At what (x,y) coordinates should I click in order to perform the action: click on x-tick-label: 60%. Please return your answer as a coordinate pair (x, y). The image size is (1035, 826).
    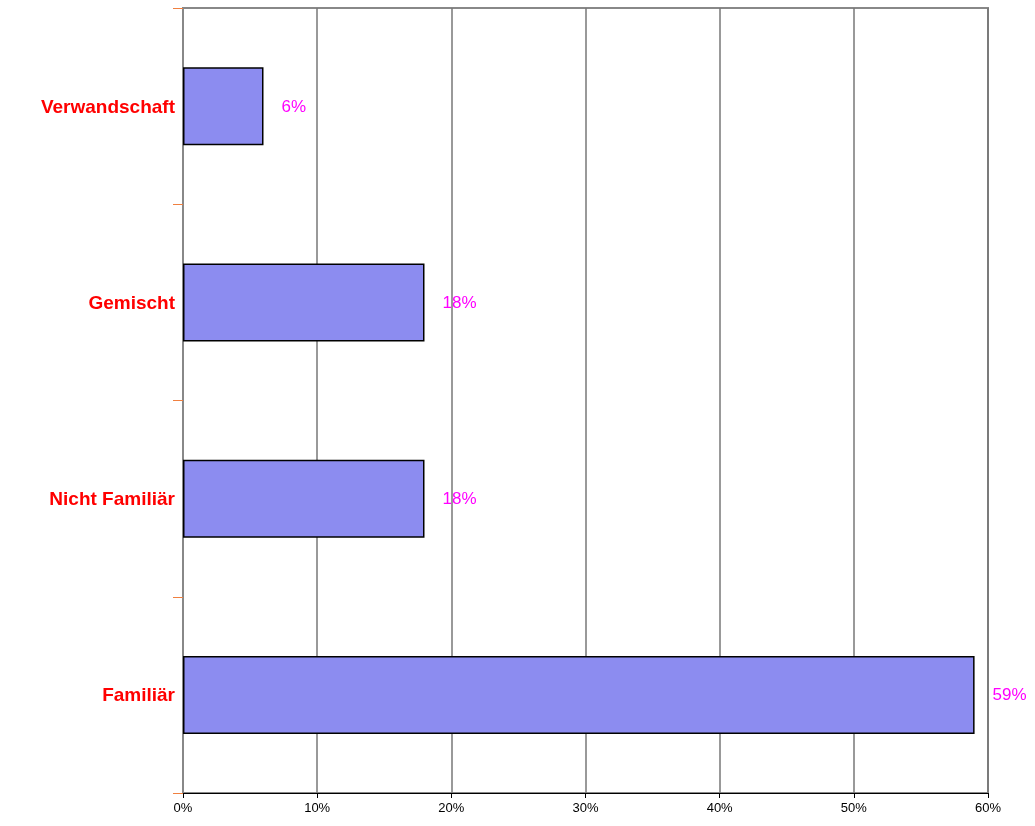
    Looking at the image, I should click on (988, 807).